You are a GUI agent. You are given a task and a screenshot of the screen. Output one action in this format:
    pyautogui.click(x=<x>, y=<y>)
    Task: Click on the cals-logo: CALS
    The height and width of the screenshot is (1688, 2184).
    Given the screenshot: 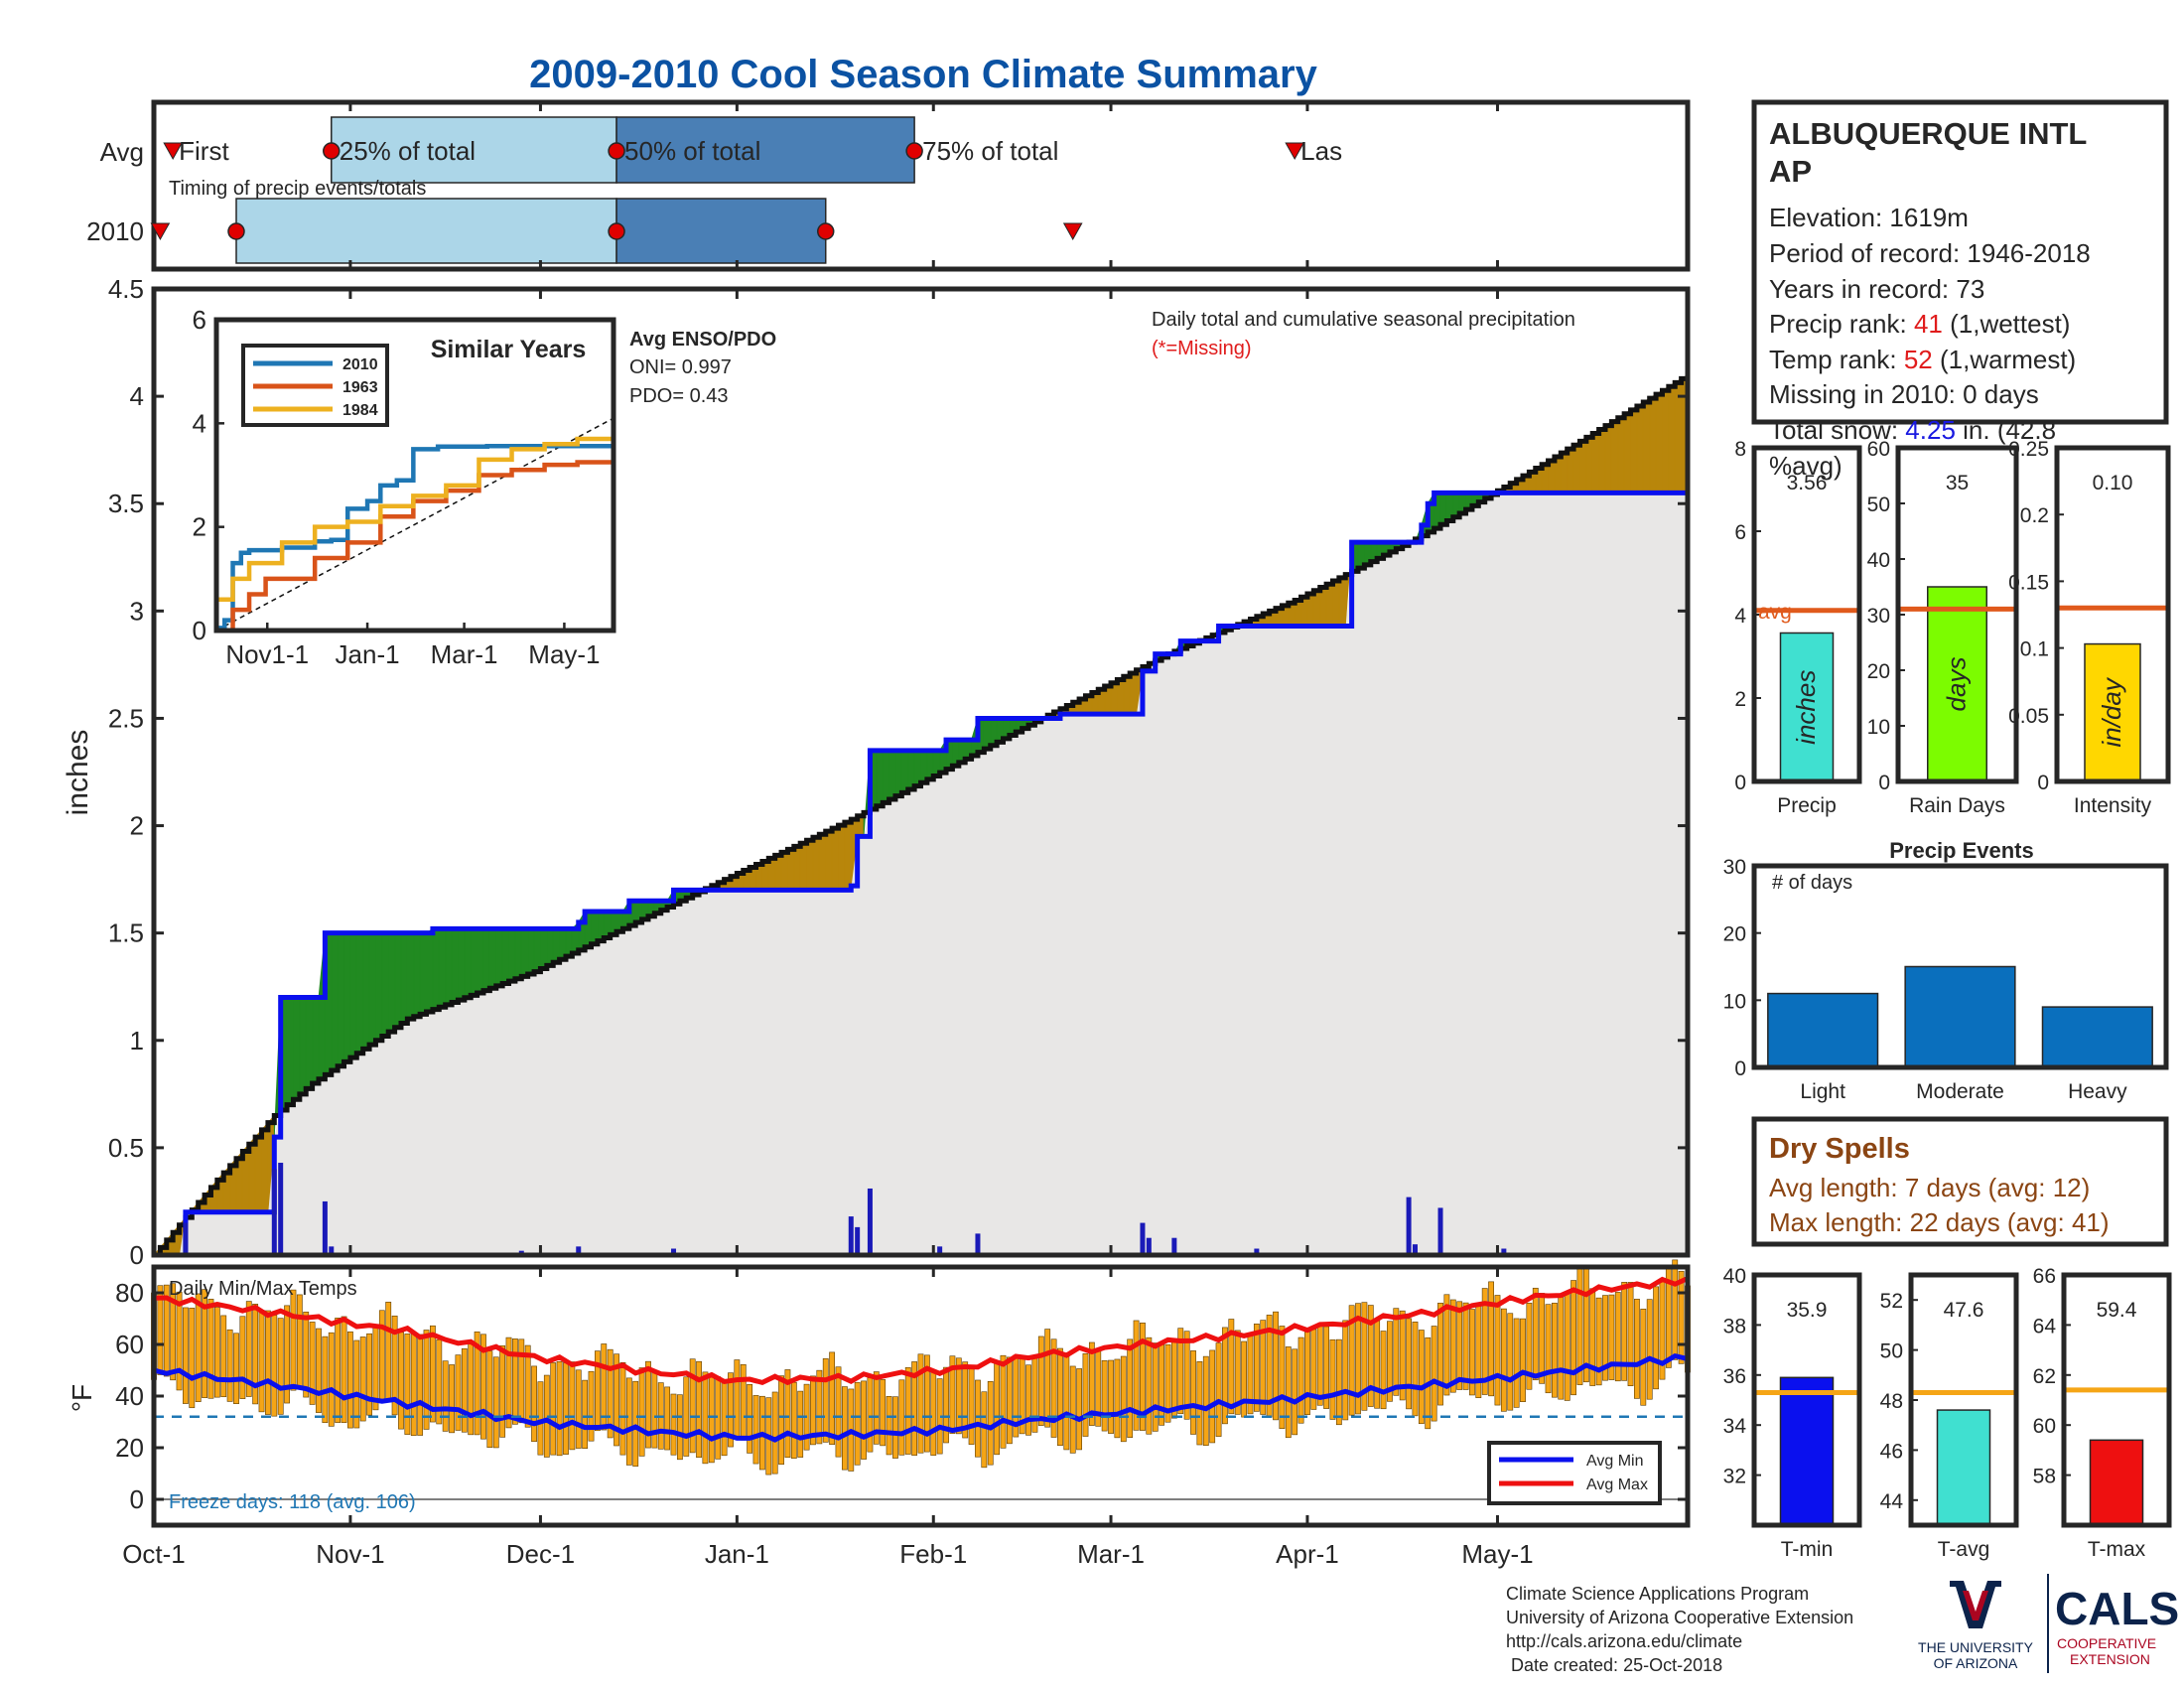 What is the action you would take?
    pyautogui.click(x=2117, y=1608)
    